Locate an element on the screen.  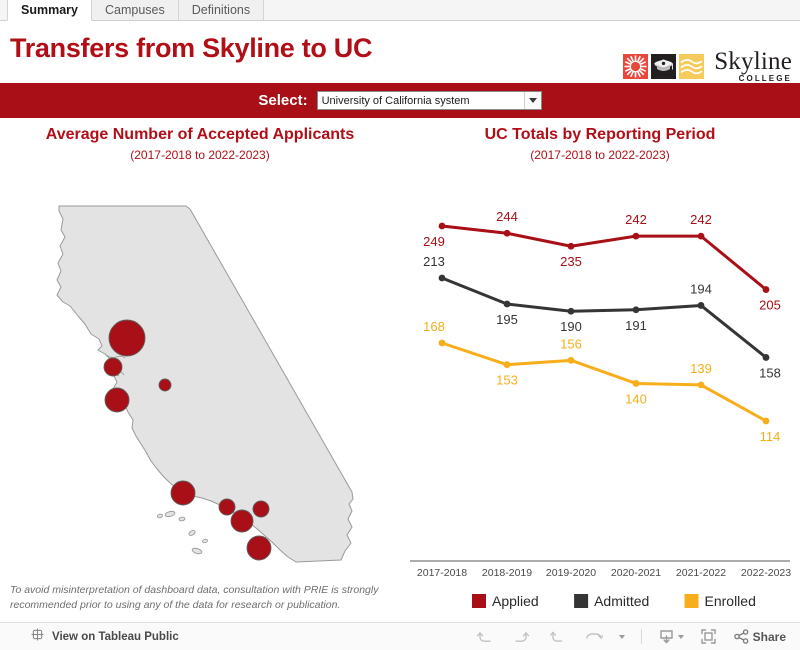
value-label-admitted-2019-2020: 190 is located at coordinates (571, 326).